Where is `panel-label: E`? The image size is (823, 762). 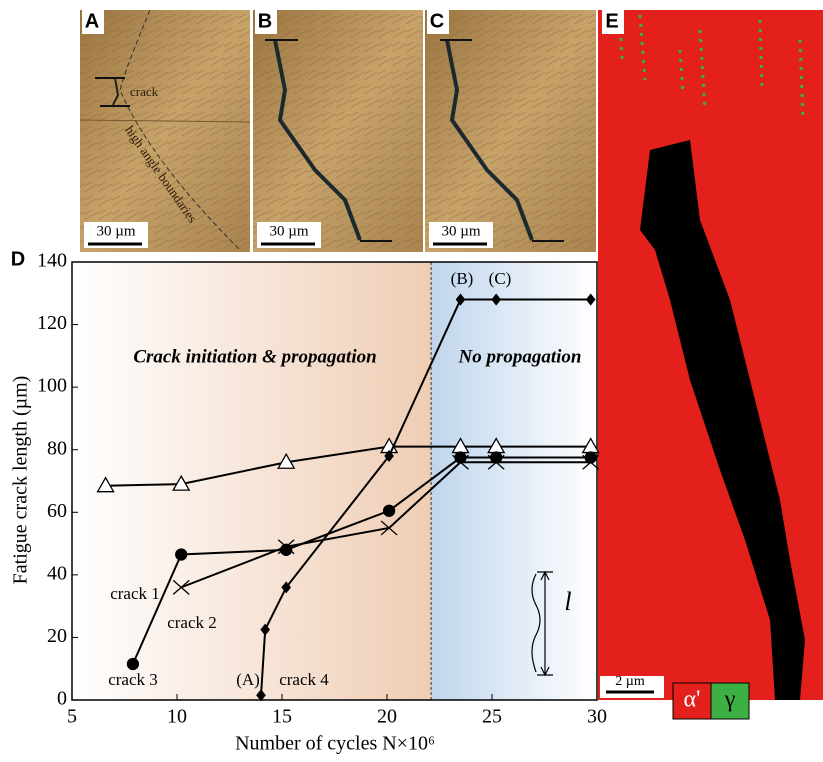 panel-label: E is located at coordinates (611, 21).